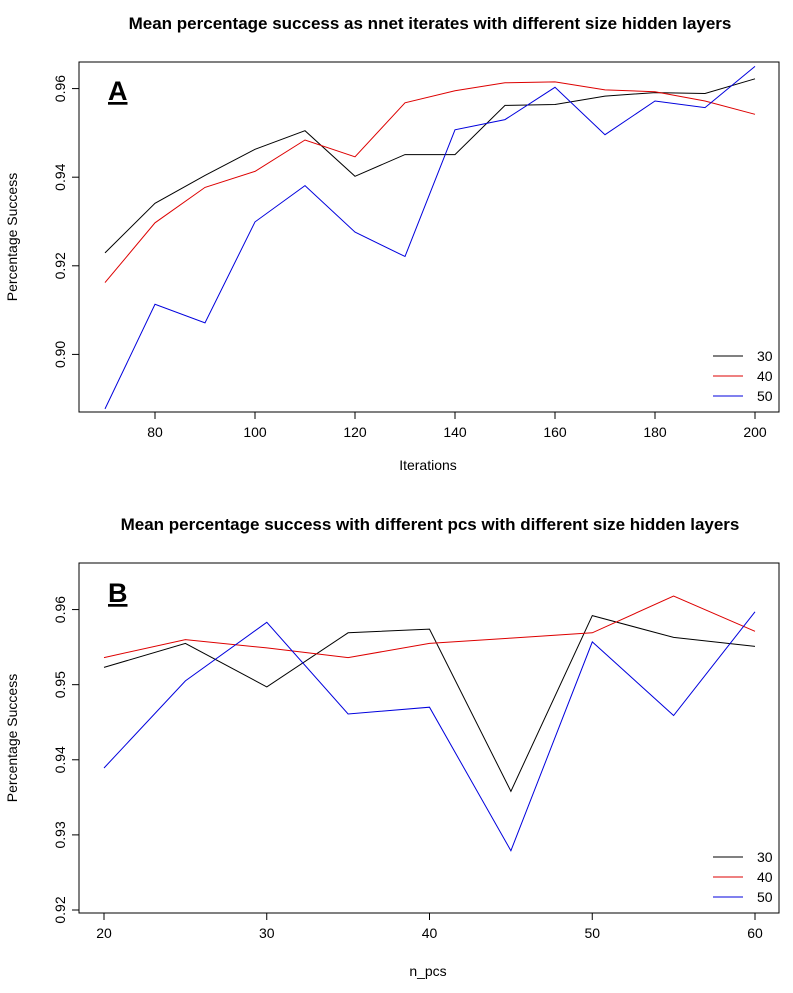  What do you see at coordinates (765, 376) in the screenshot?
I see `chart-a-legend-label-40: 40` at bounding box center [765, 376].